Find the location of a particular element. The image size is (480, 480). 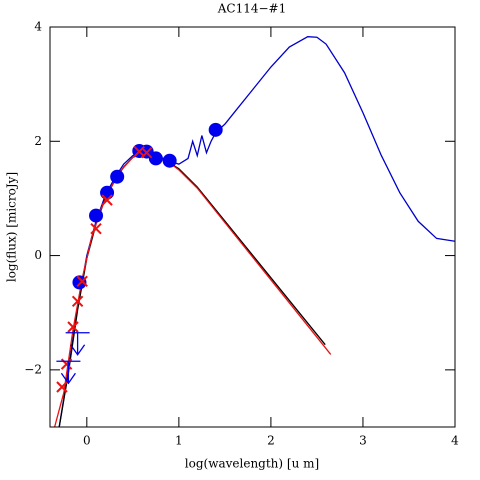

y-tick-label: 0 is located at coordinates (38, 255).